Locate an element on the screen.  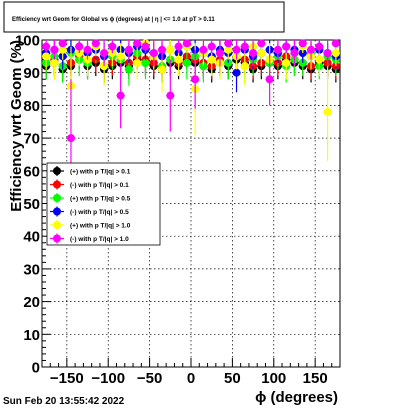
timestamp: Sun Feb 20 13:55:42 2022 is located at coordinates (64, 401).